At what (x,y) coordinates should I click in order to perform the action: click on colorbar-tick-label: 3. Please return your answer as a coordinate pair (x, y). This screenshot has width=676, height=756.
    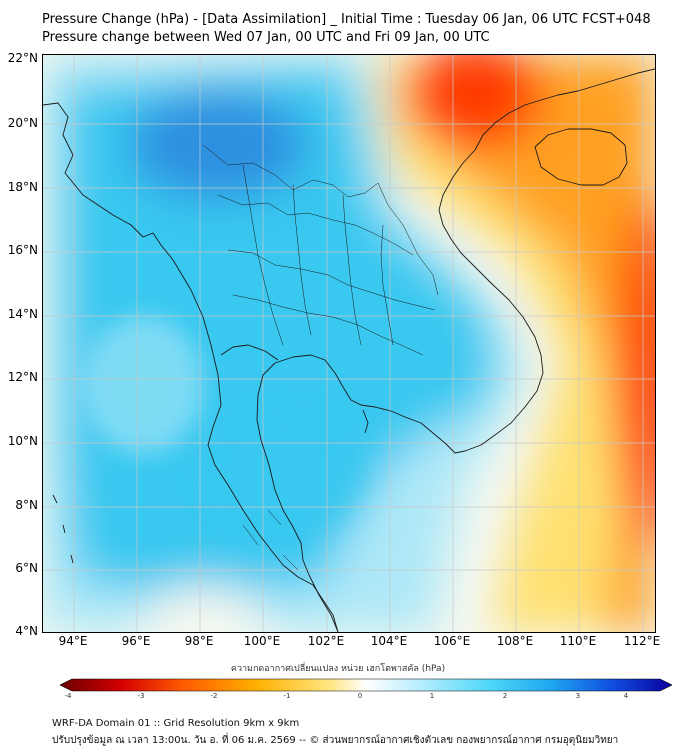
    Looking at the image, I should click on (578, 696).